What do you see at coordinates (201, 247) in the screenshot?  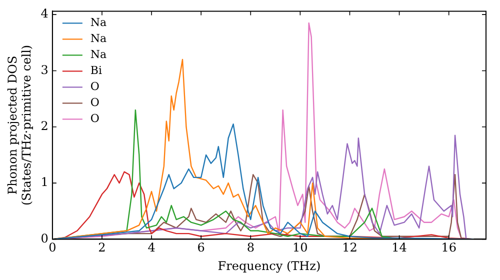 I see `x-tick-label: 6` at bounding box center [201, 247].